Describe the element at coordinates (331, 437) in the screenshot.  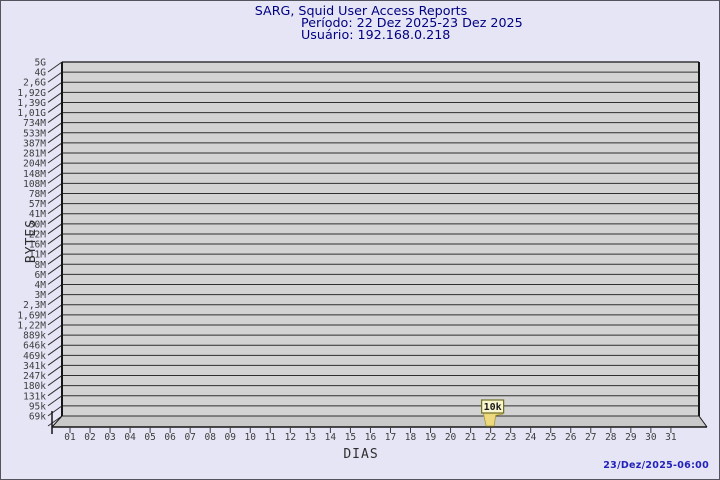
I see `x-tick-label: 14` at that location.